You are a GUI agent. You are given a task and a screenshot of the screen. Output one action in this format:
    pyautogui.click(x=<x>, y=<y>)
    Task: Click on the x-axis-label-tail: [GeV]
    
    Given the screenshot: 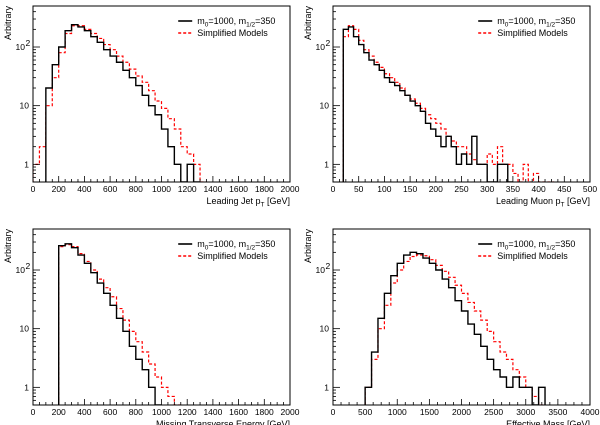 What is the action you would take?
    pyautogui.click(x=577, y=201)
    